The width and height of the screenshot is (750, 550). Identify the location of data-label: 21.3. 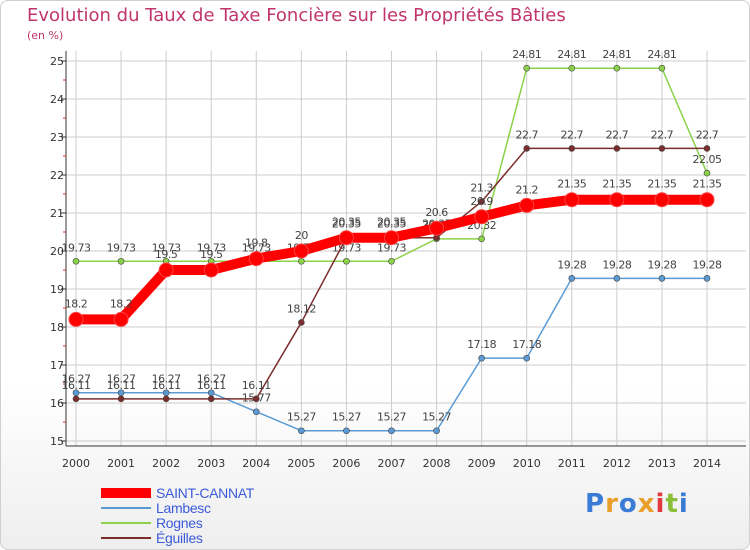
(481, 188).